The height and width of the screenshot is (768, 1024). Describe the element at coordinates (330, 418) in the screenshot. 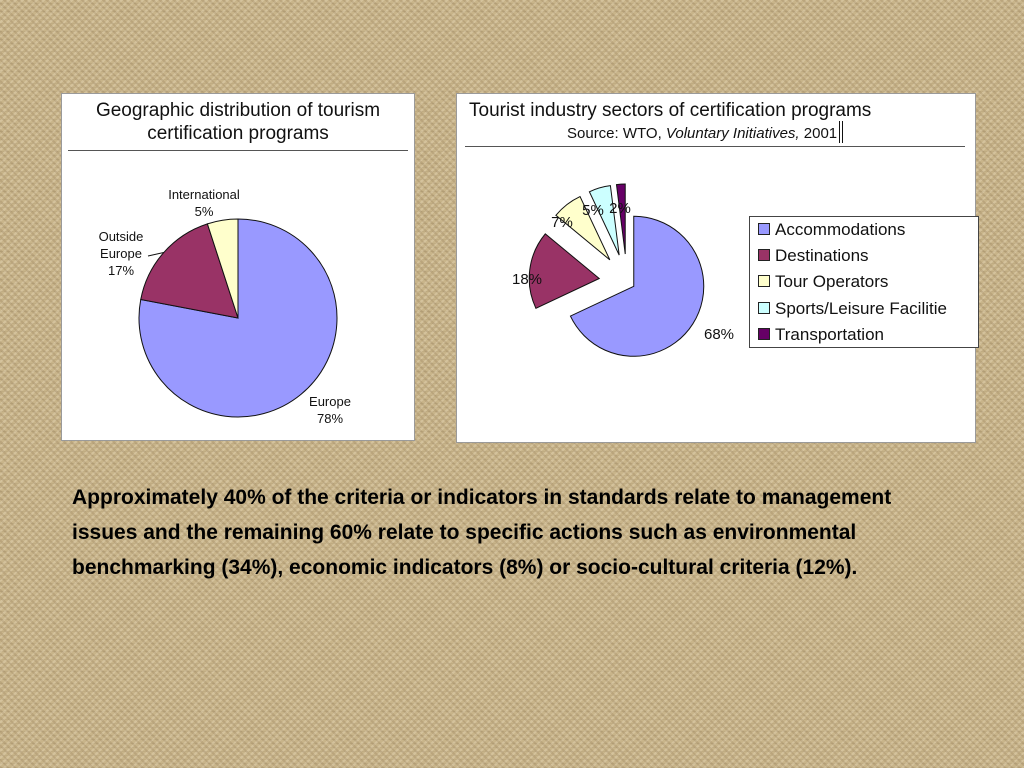

I see `svg-text: 78%` at that location.